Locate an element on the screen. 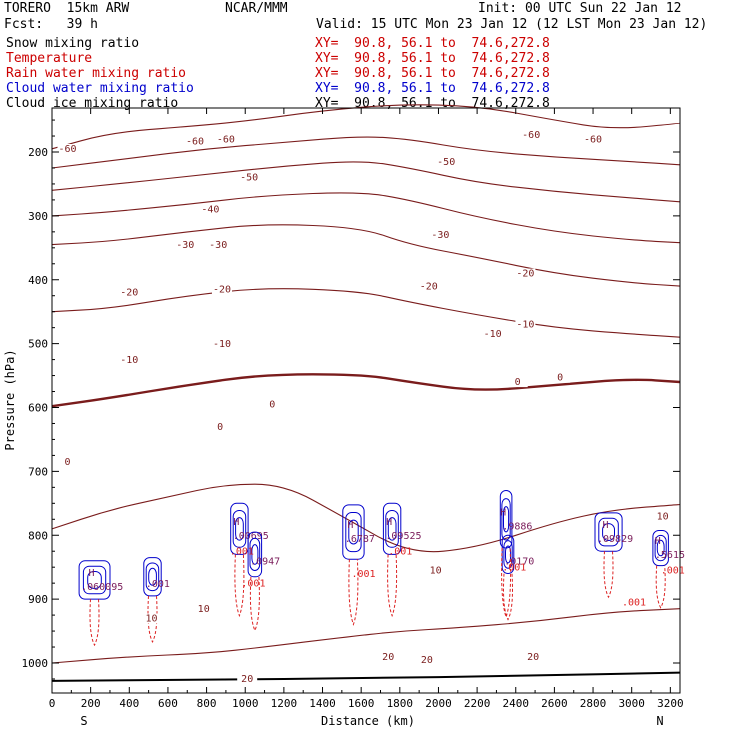 This screenshot has width=740, height=740. cloud-cell-label: .001 is located at coordinates (158, 584).